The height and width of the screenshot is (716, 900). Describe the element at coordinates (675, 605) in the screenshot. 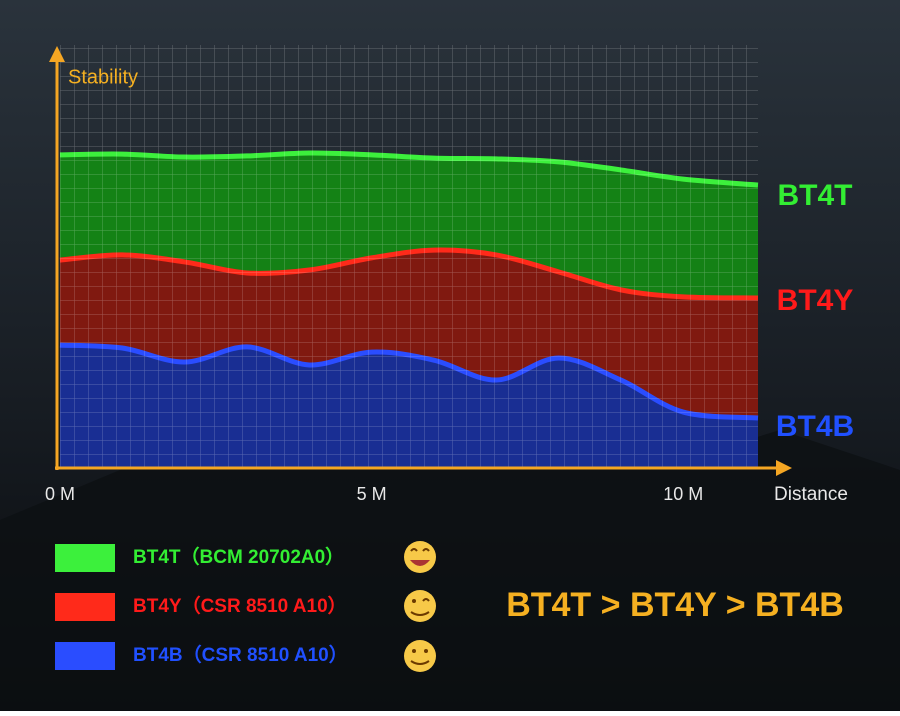

I see `annotation: BT4T > BT4Y > BT4B` at that location.